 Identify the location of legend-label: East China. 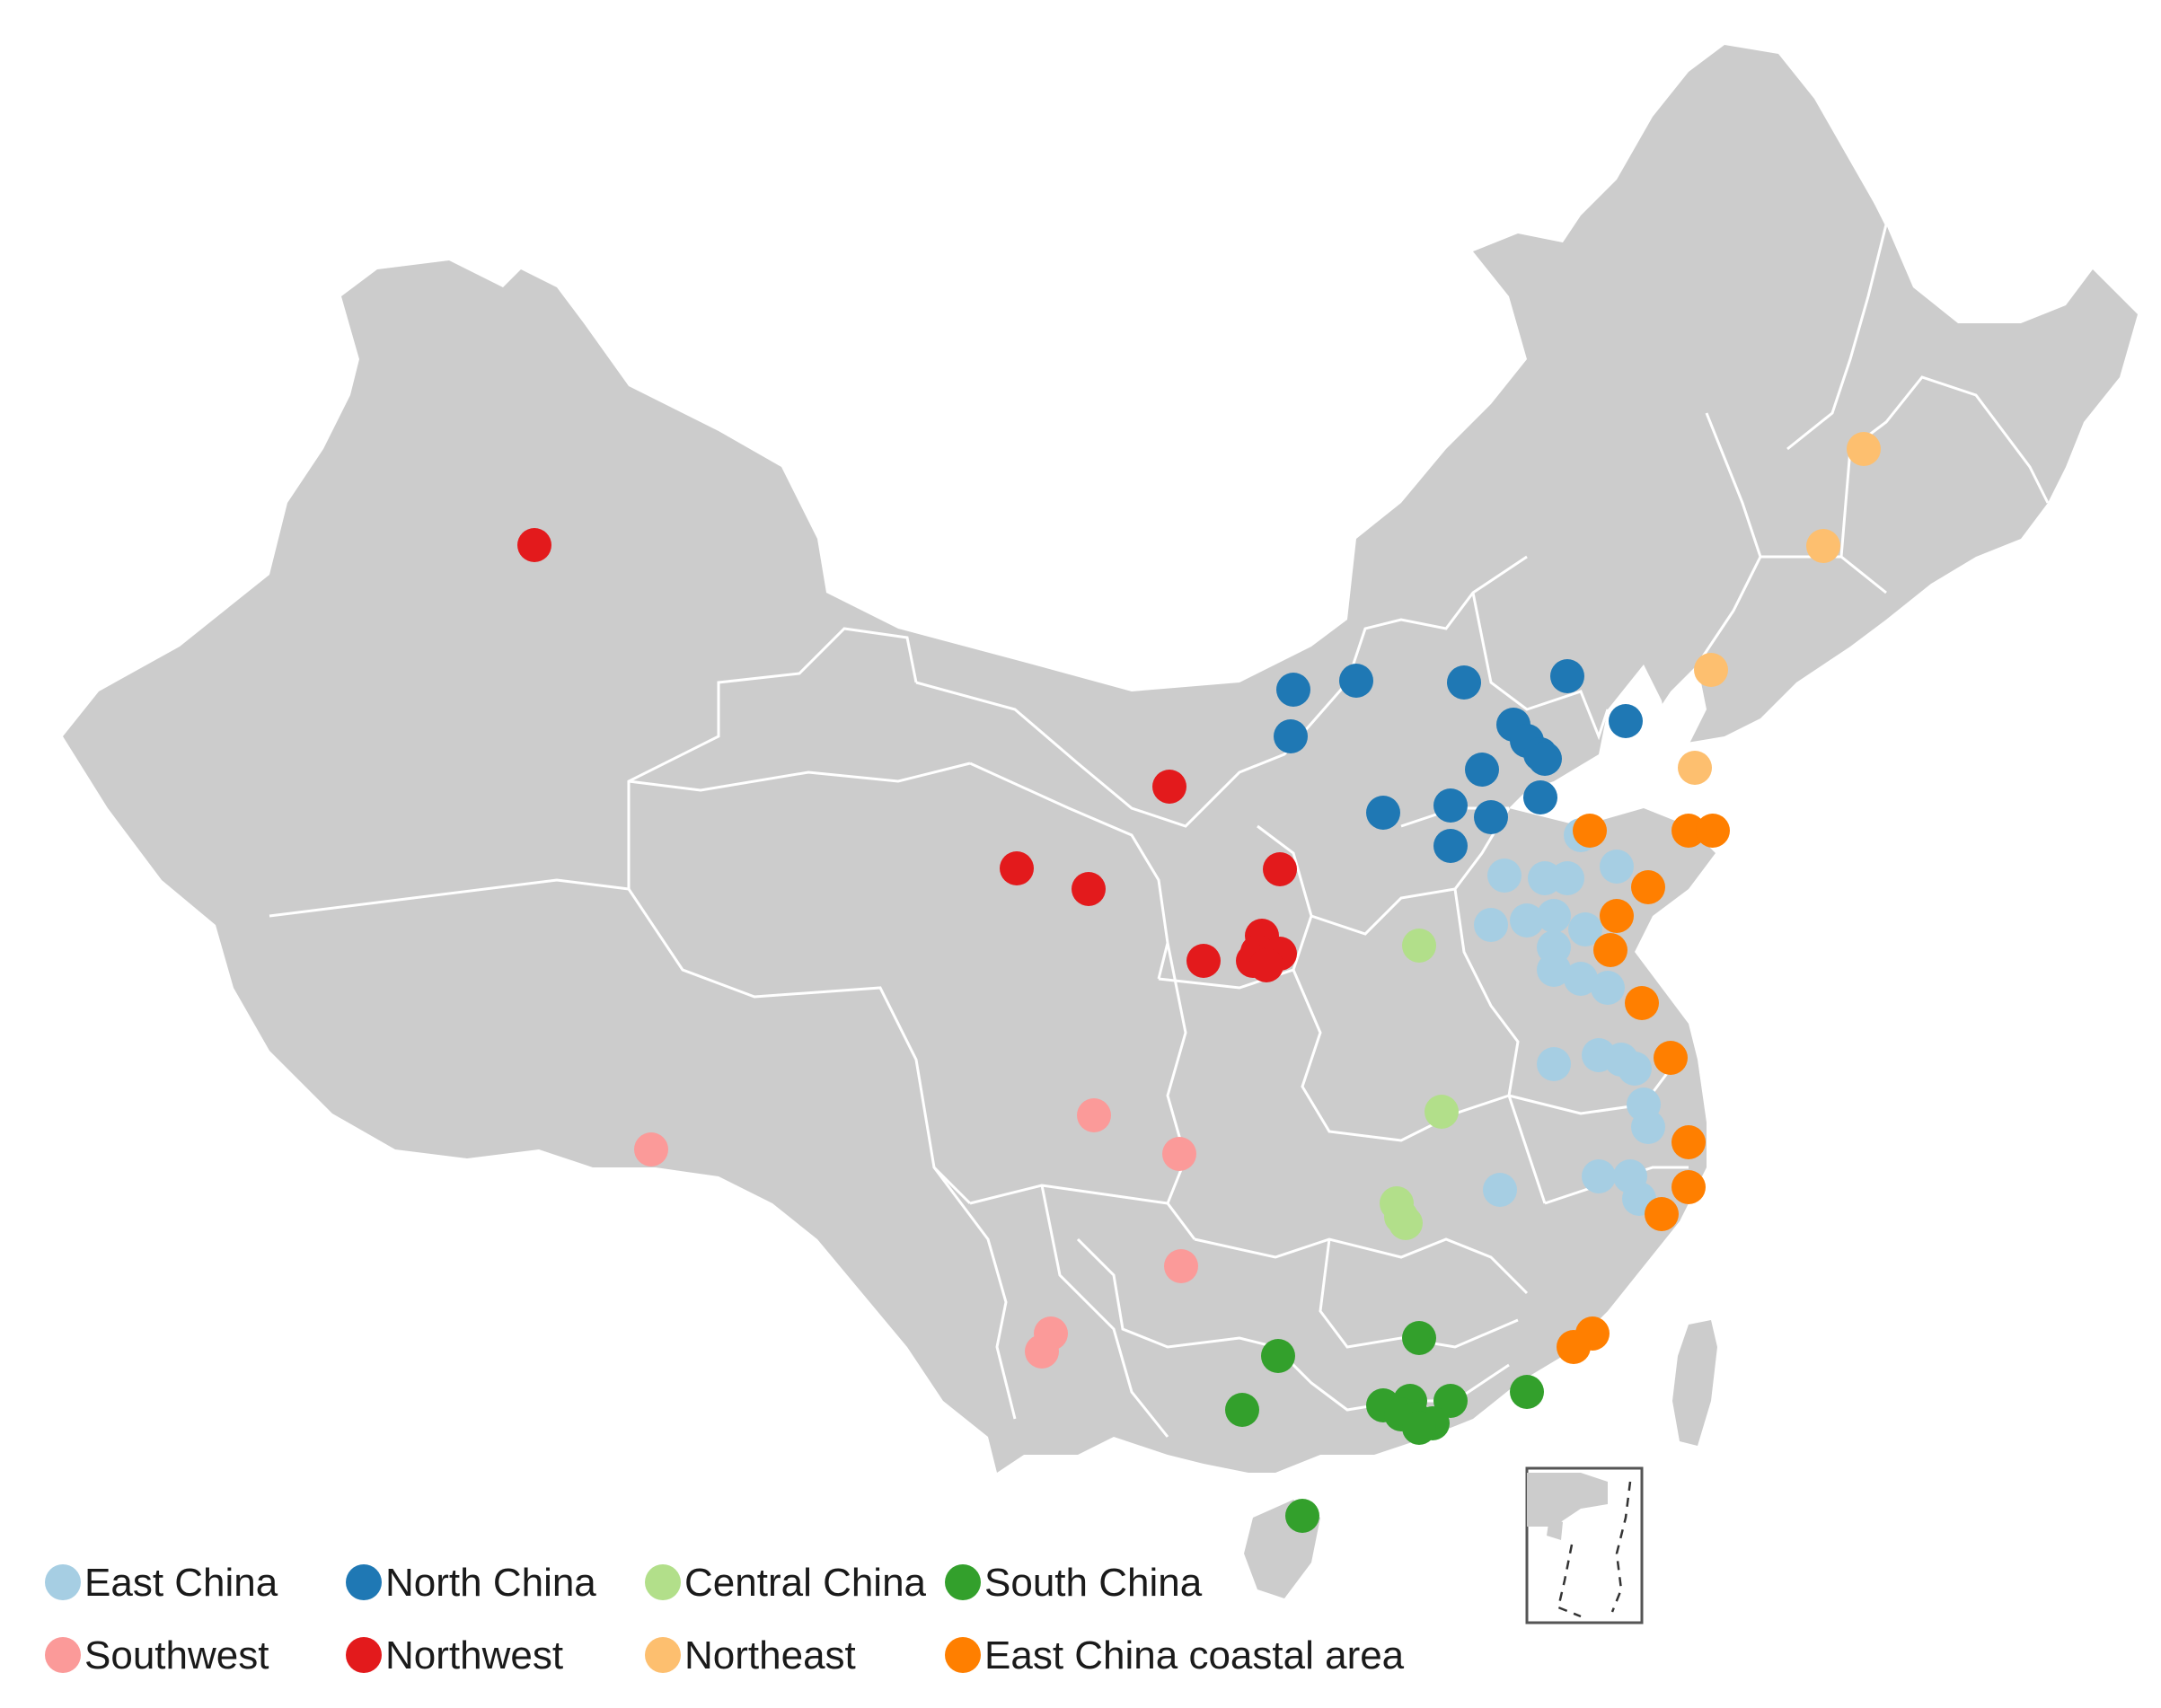
(181, 1583).